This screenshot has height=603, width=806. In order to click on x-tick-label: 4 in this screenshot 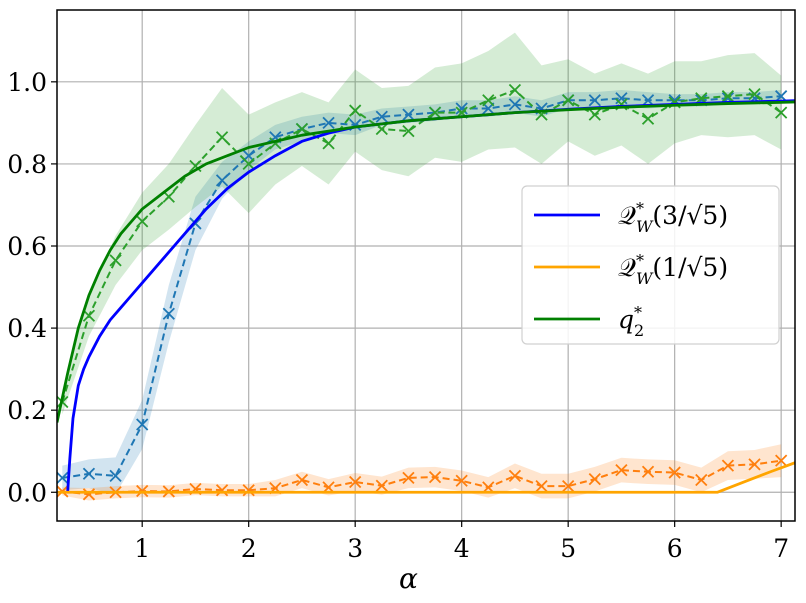, I will do `click(462, 548)`.